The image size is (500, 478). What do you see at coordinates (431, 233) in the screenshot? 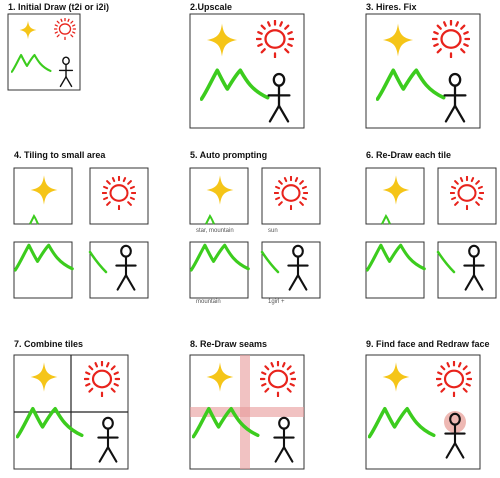
I see `step-6-panel` at bounding box center [431, 233].